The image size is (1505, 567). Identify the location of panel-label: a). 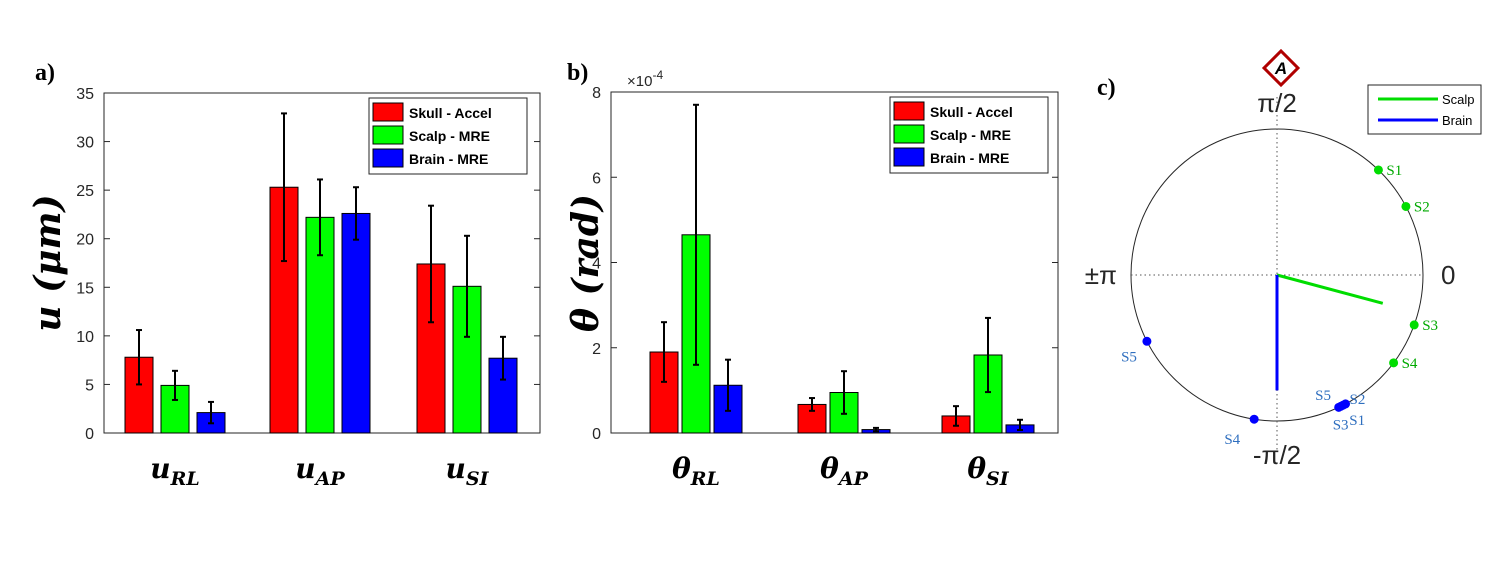
(45, 73).